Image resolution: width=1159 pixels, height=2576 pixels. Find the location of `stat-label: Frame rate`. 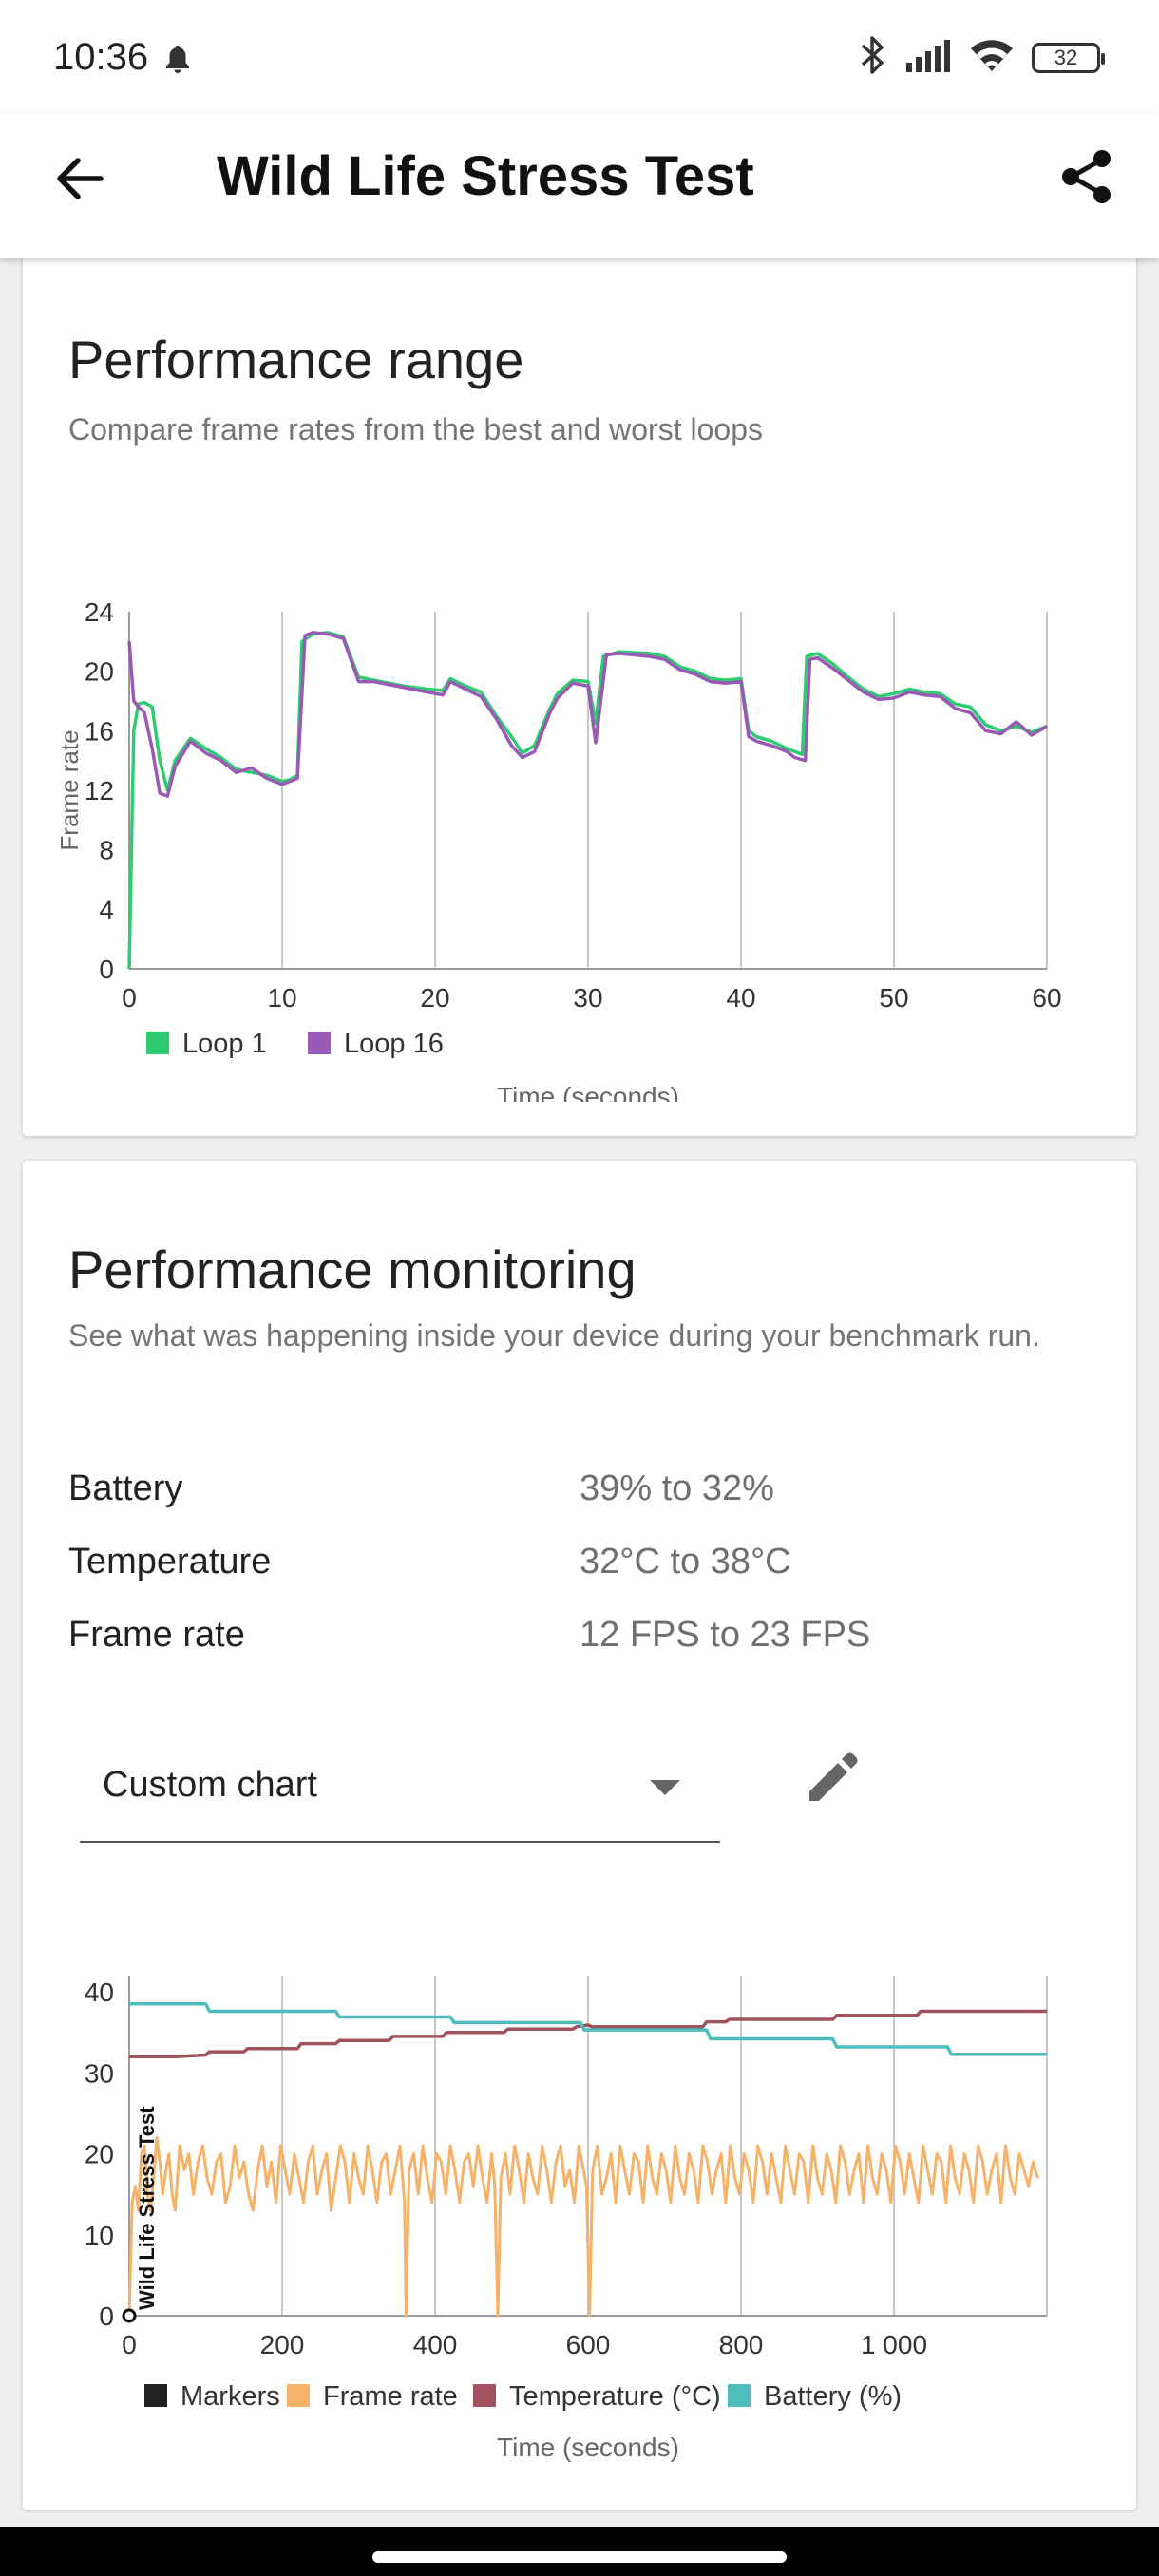

stat-label: Frame rate is located at coordinates (156, 1635).